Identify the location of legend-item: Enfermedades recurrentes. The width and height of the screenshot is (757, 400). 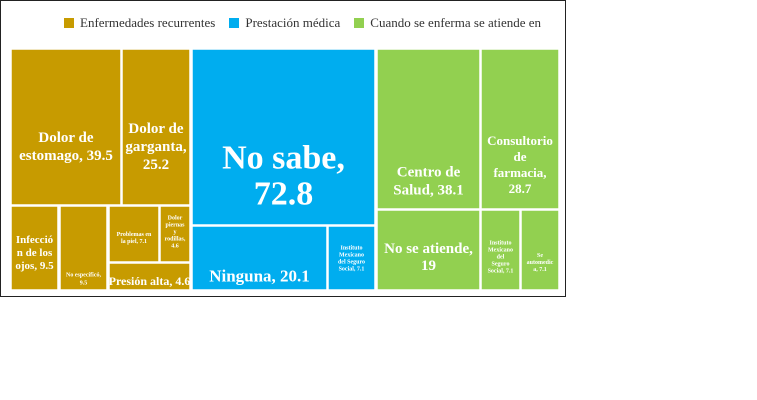
(139, 23).